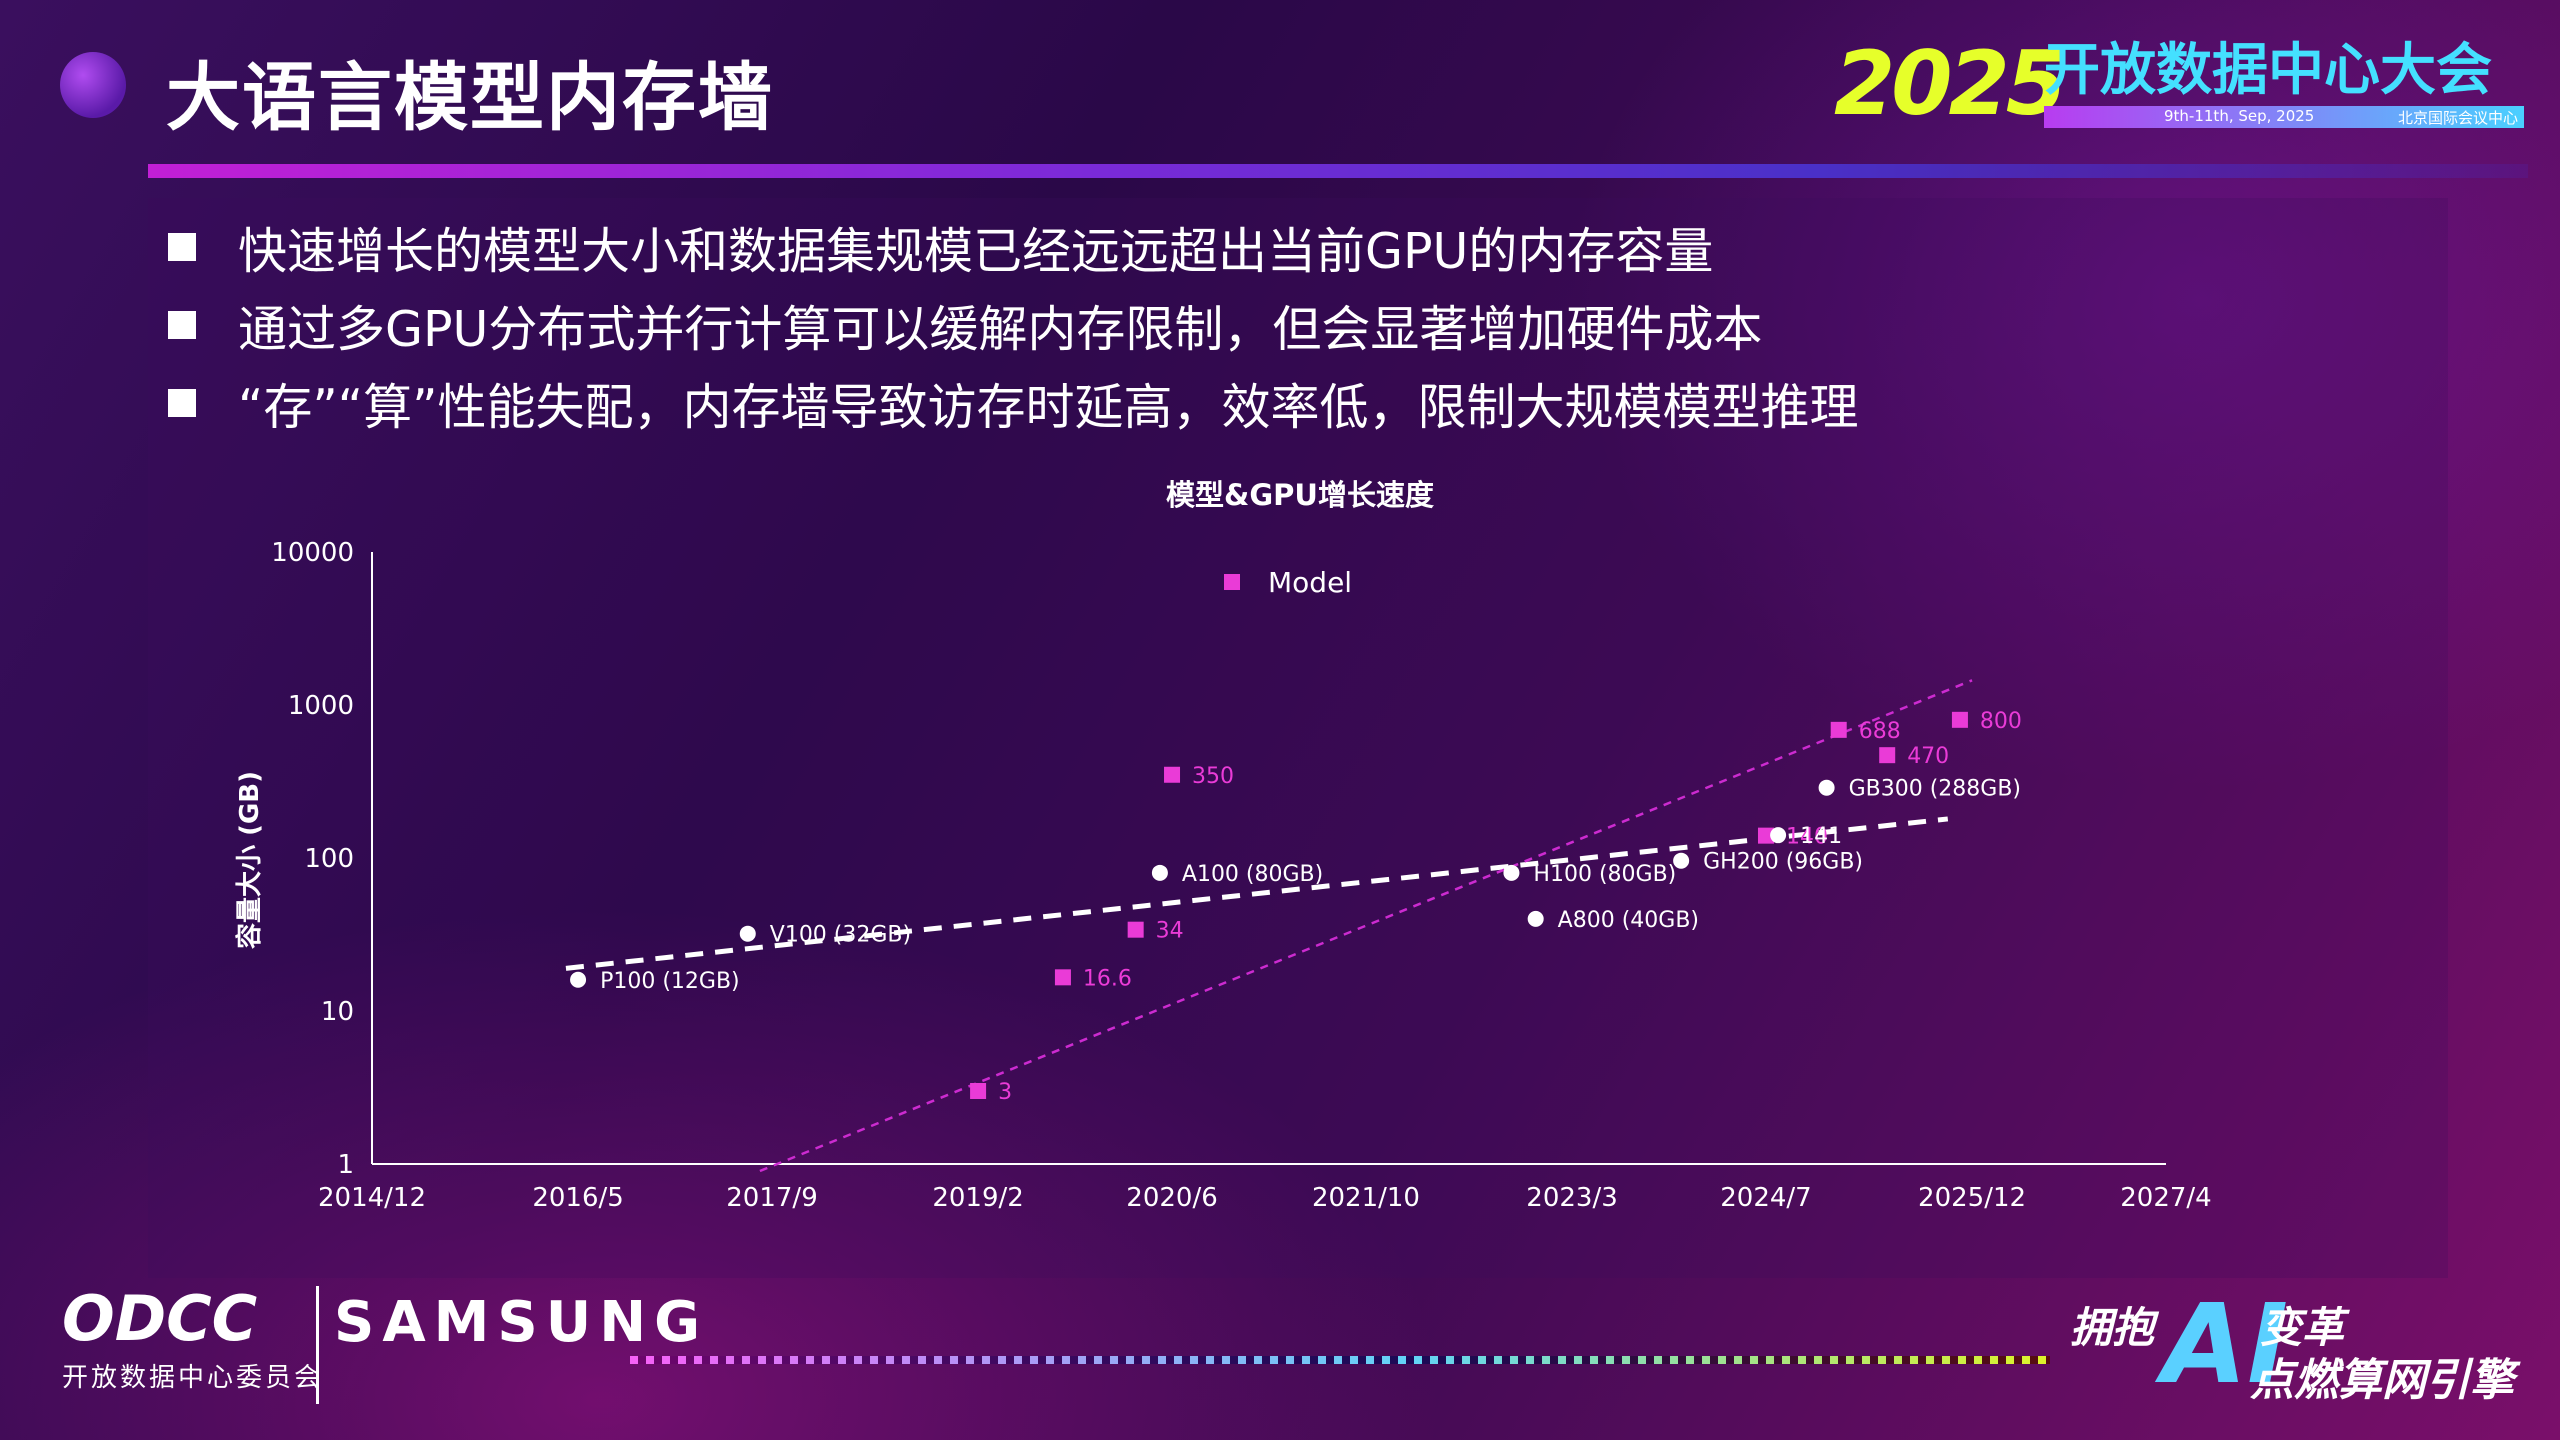 This screenshot has height=1440, width=2560. What do you see at coordinates (337, 1012) in the screenshot?
I see `y-tick-label: 10` at bounding box center [337, 1012].